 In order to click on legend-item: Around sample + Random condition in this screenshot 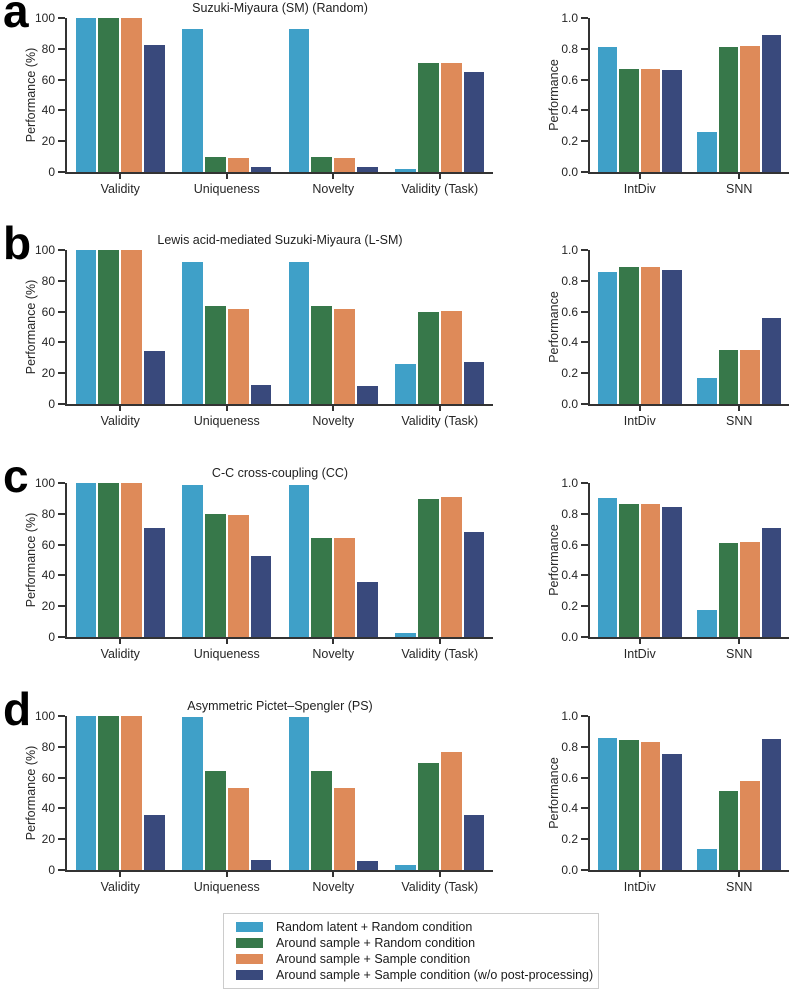, I will do `click(411, 943)`.